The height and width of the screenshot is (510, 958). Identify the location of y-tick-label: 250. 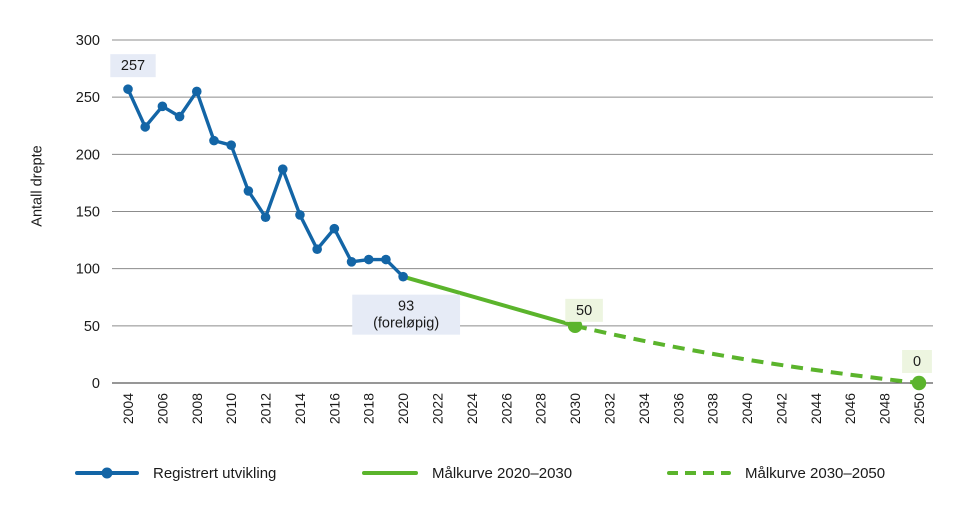
(88, 98).